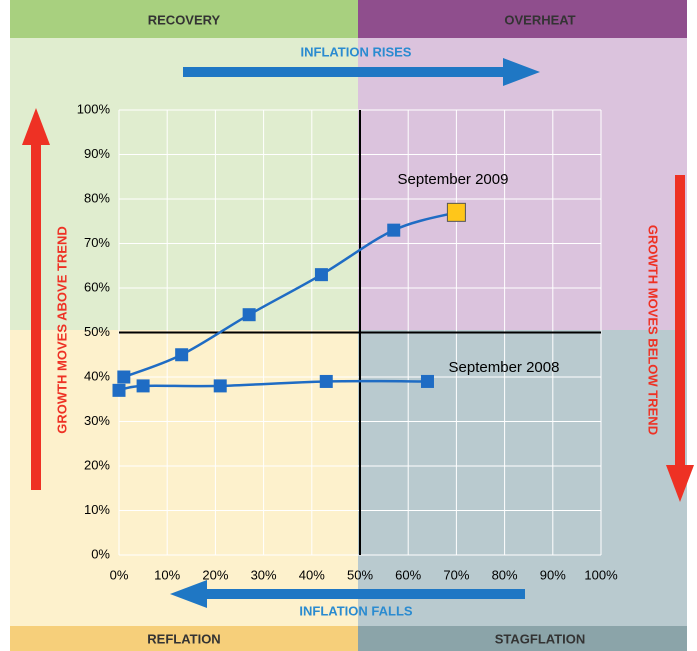 This screenshot has width=697, height=651. What do you see at coordinates (97, 331) in the screenshot?
I see `y-tick-label: 50%` at bounding box center [97, 331].